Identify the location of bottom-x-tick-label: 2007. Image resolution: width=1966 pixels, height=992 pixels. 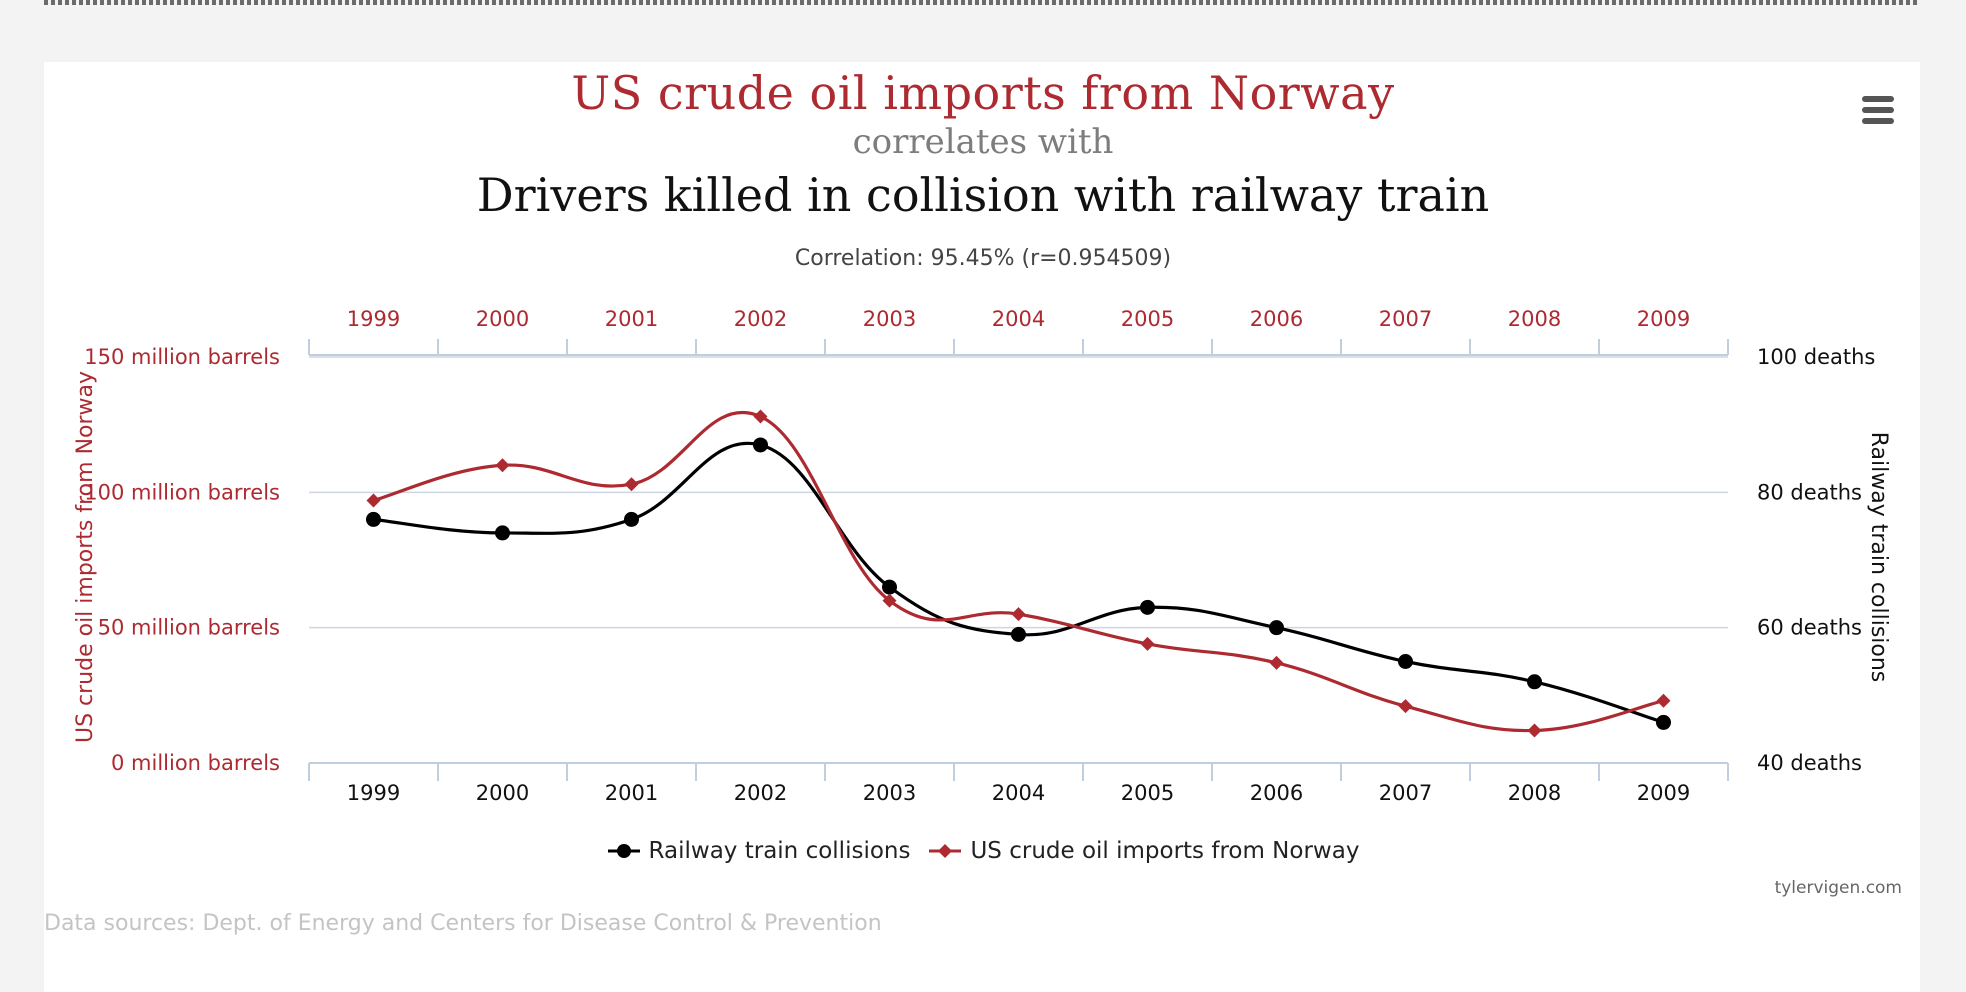
(1405, 793).